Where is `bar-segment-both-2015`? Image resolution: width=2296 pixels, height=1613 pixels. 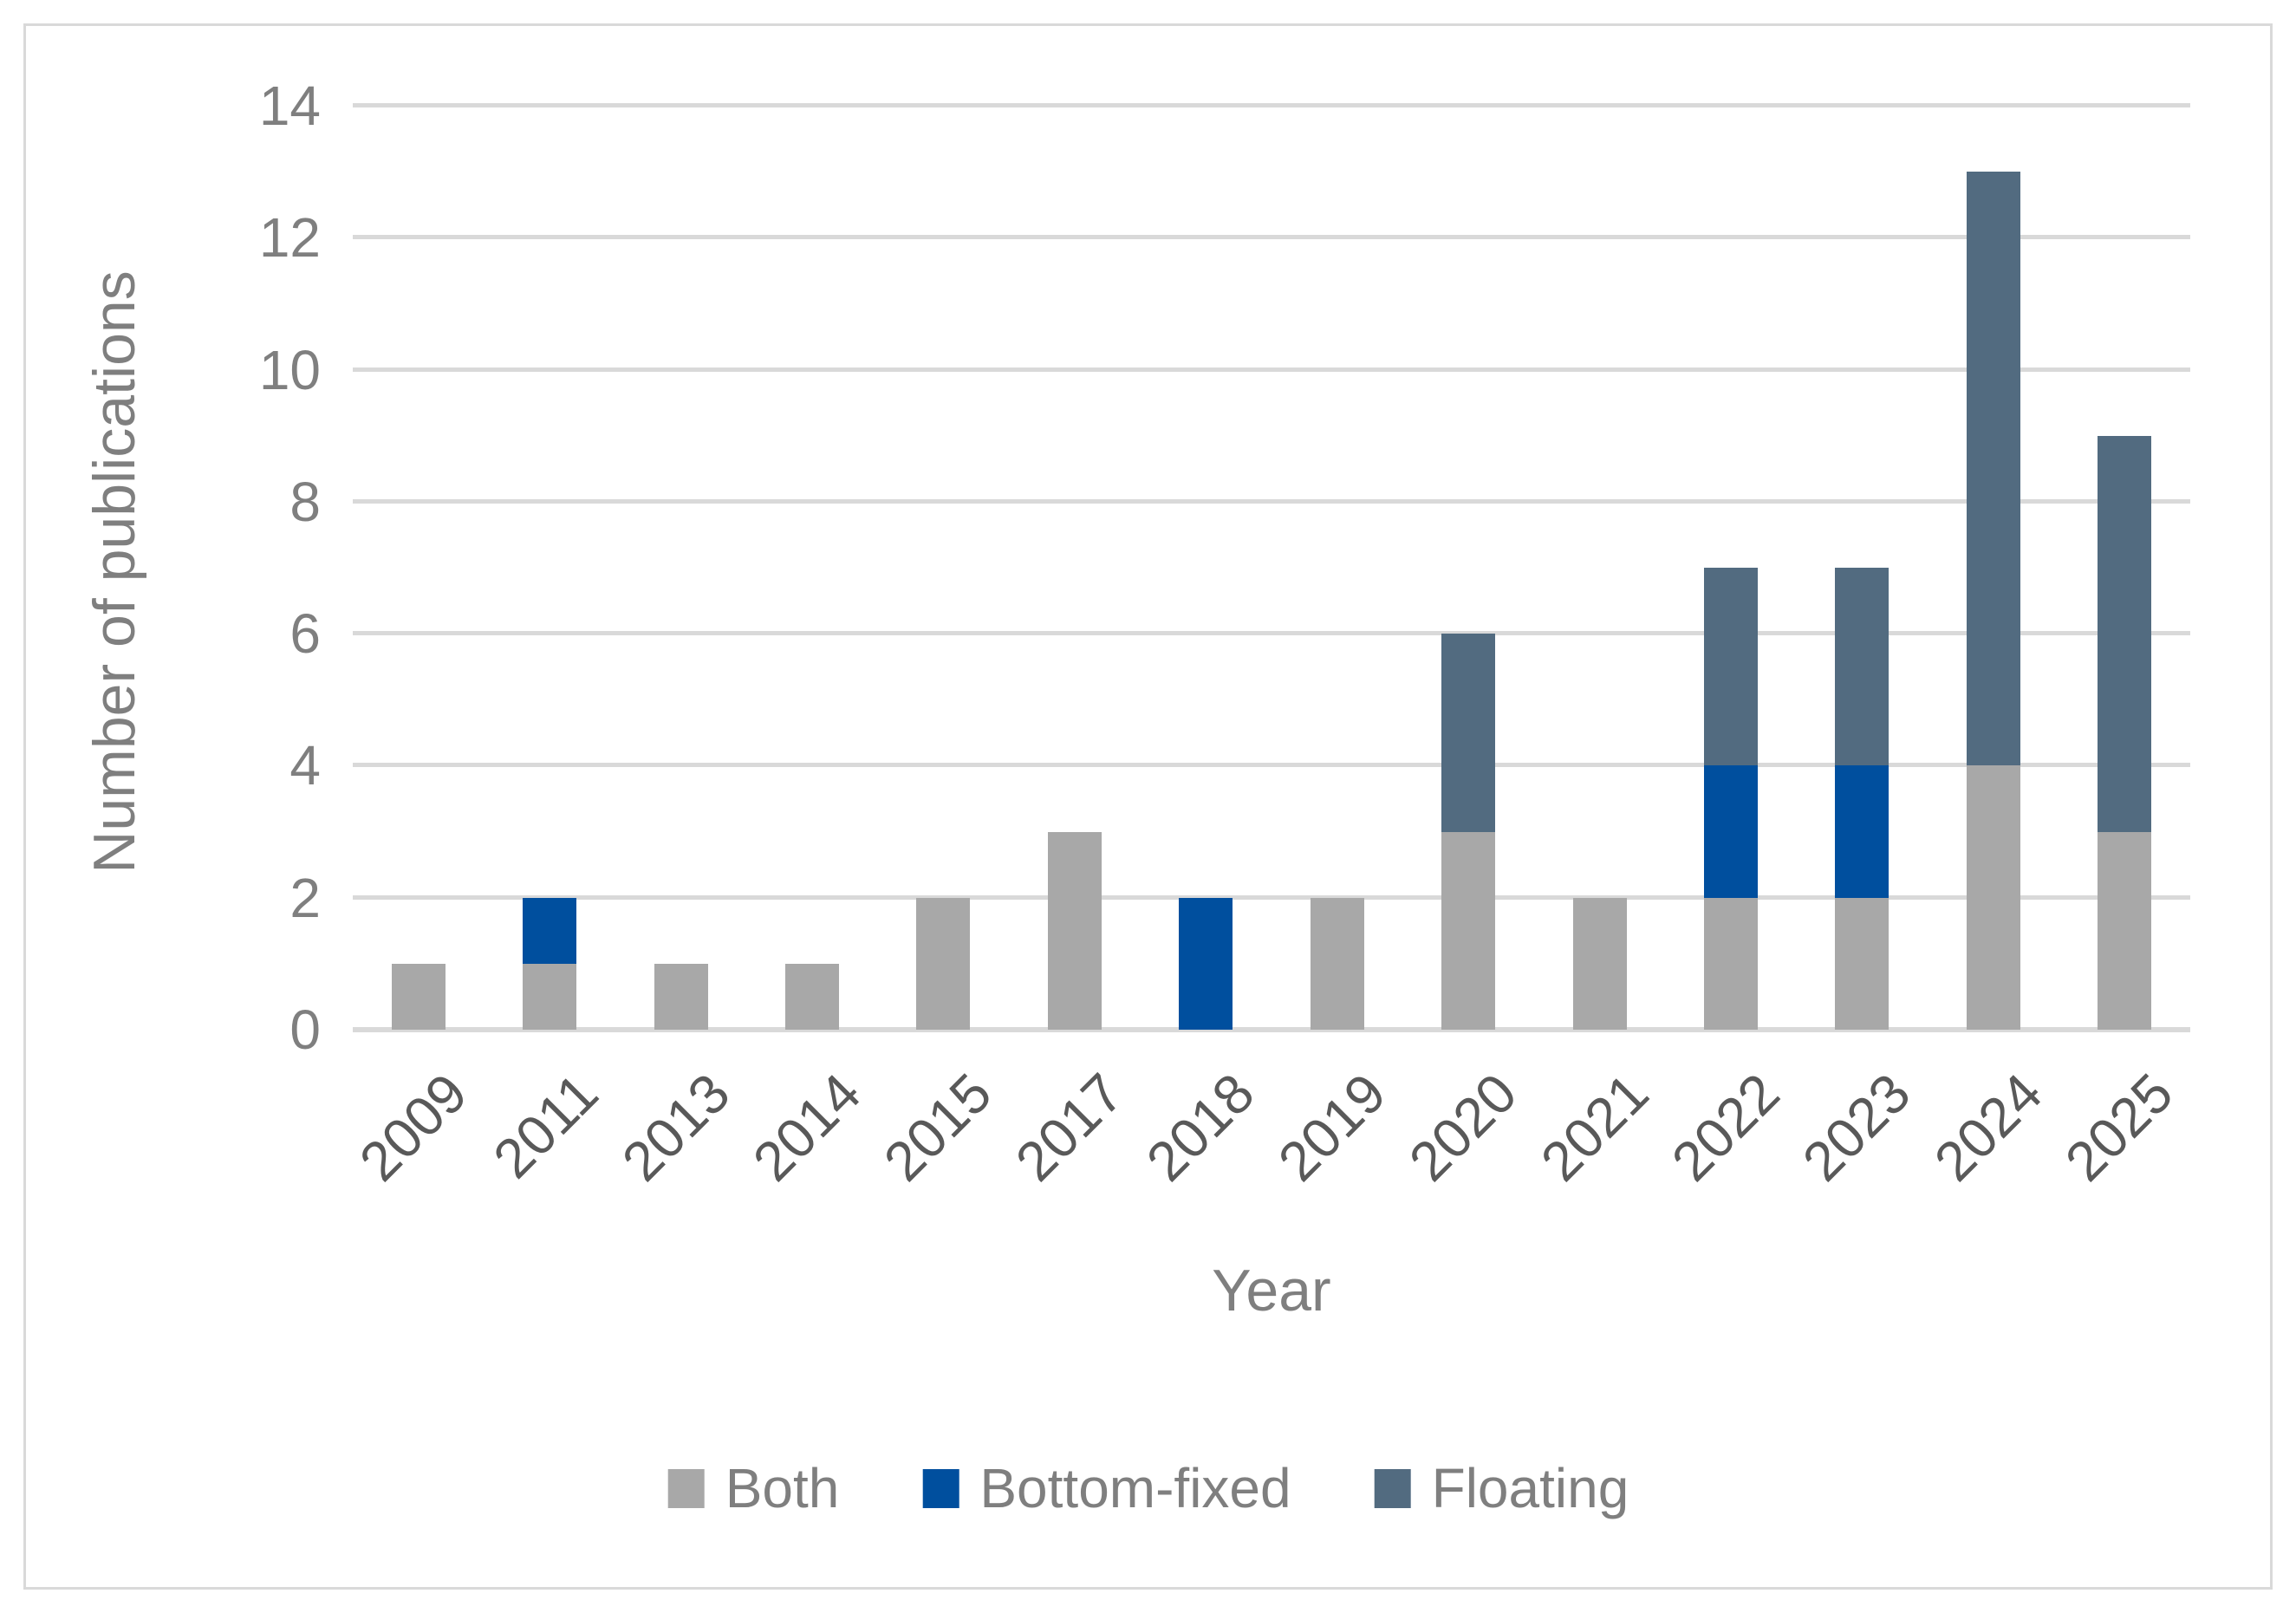
bar-segment-both-2015 is located at coordinates (943, 963).